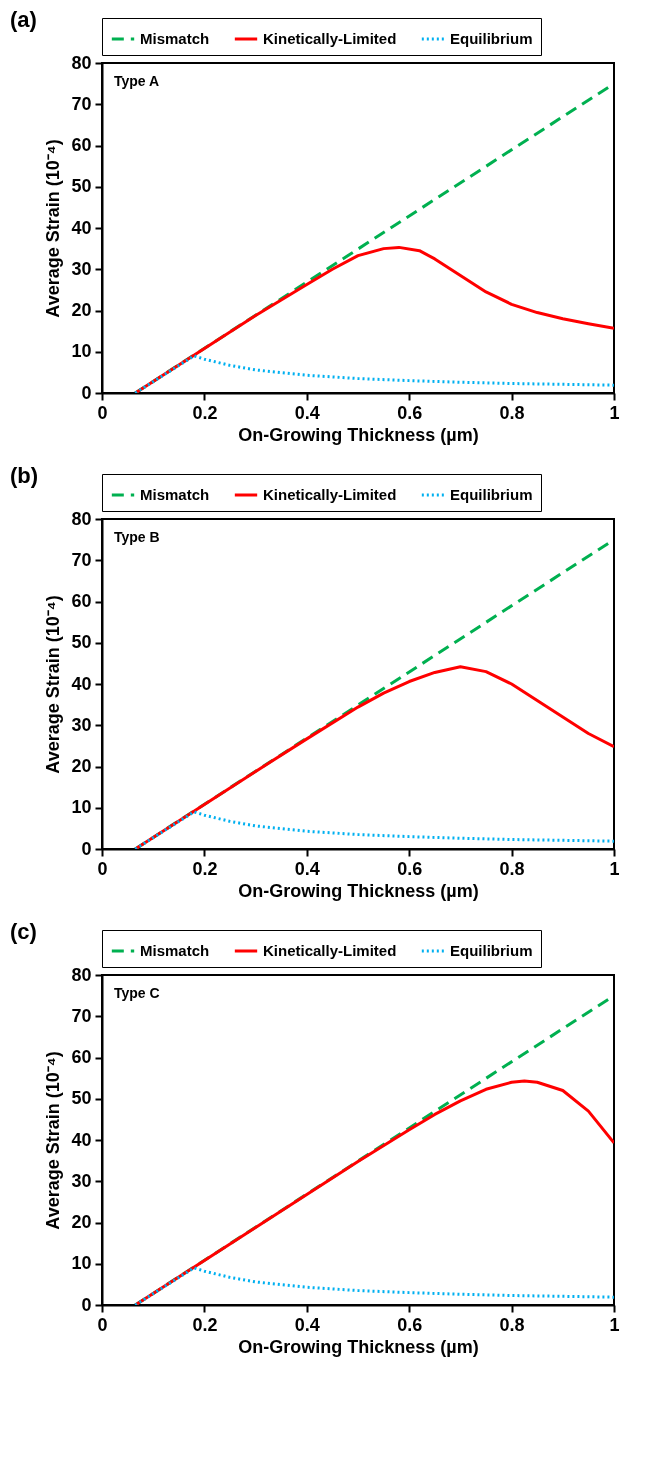 This screenshot has width=647, height=1480. Describe the element at coordinates (23, 19) in the screenshot. I see `chart-title: (a)` at that location.